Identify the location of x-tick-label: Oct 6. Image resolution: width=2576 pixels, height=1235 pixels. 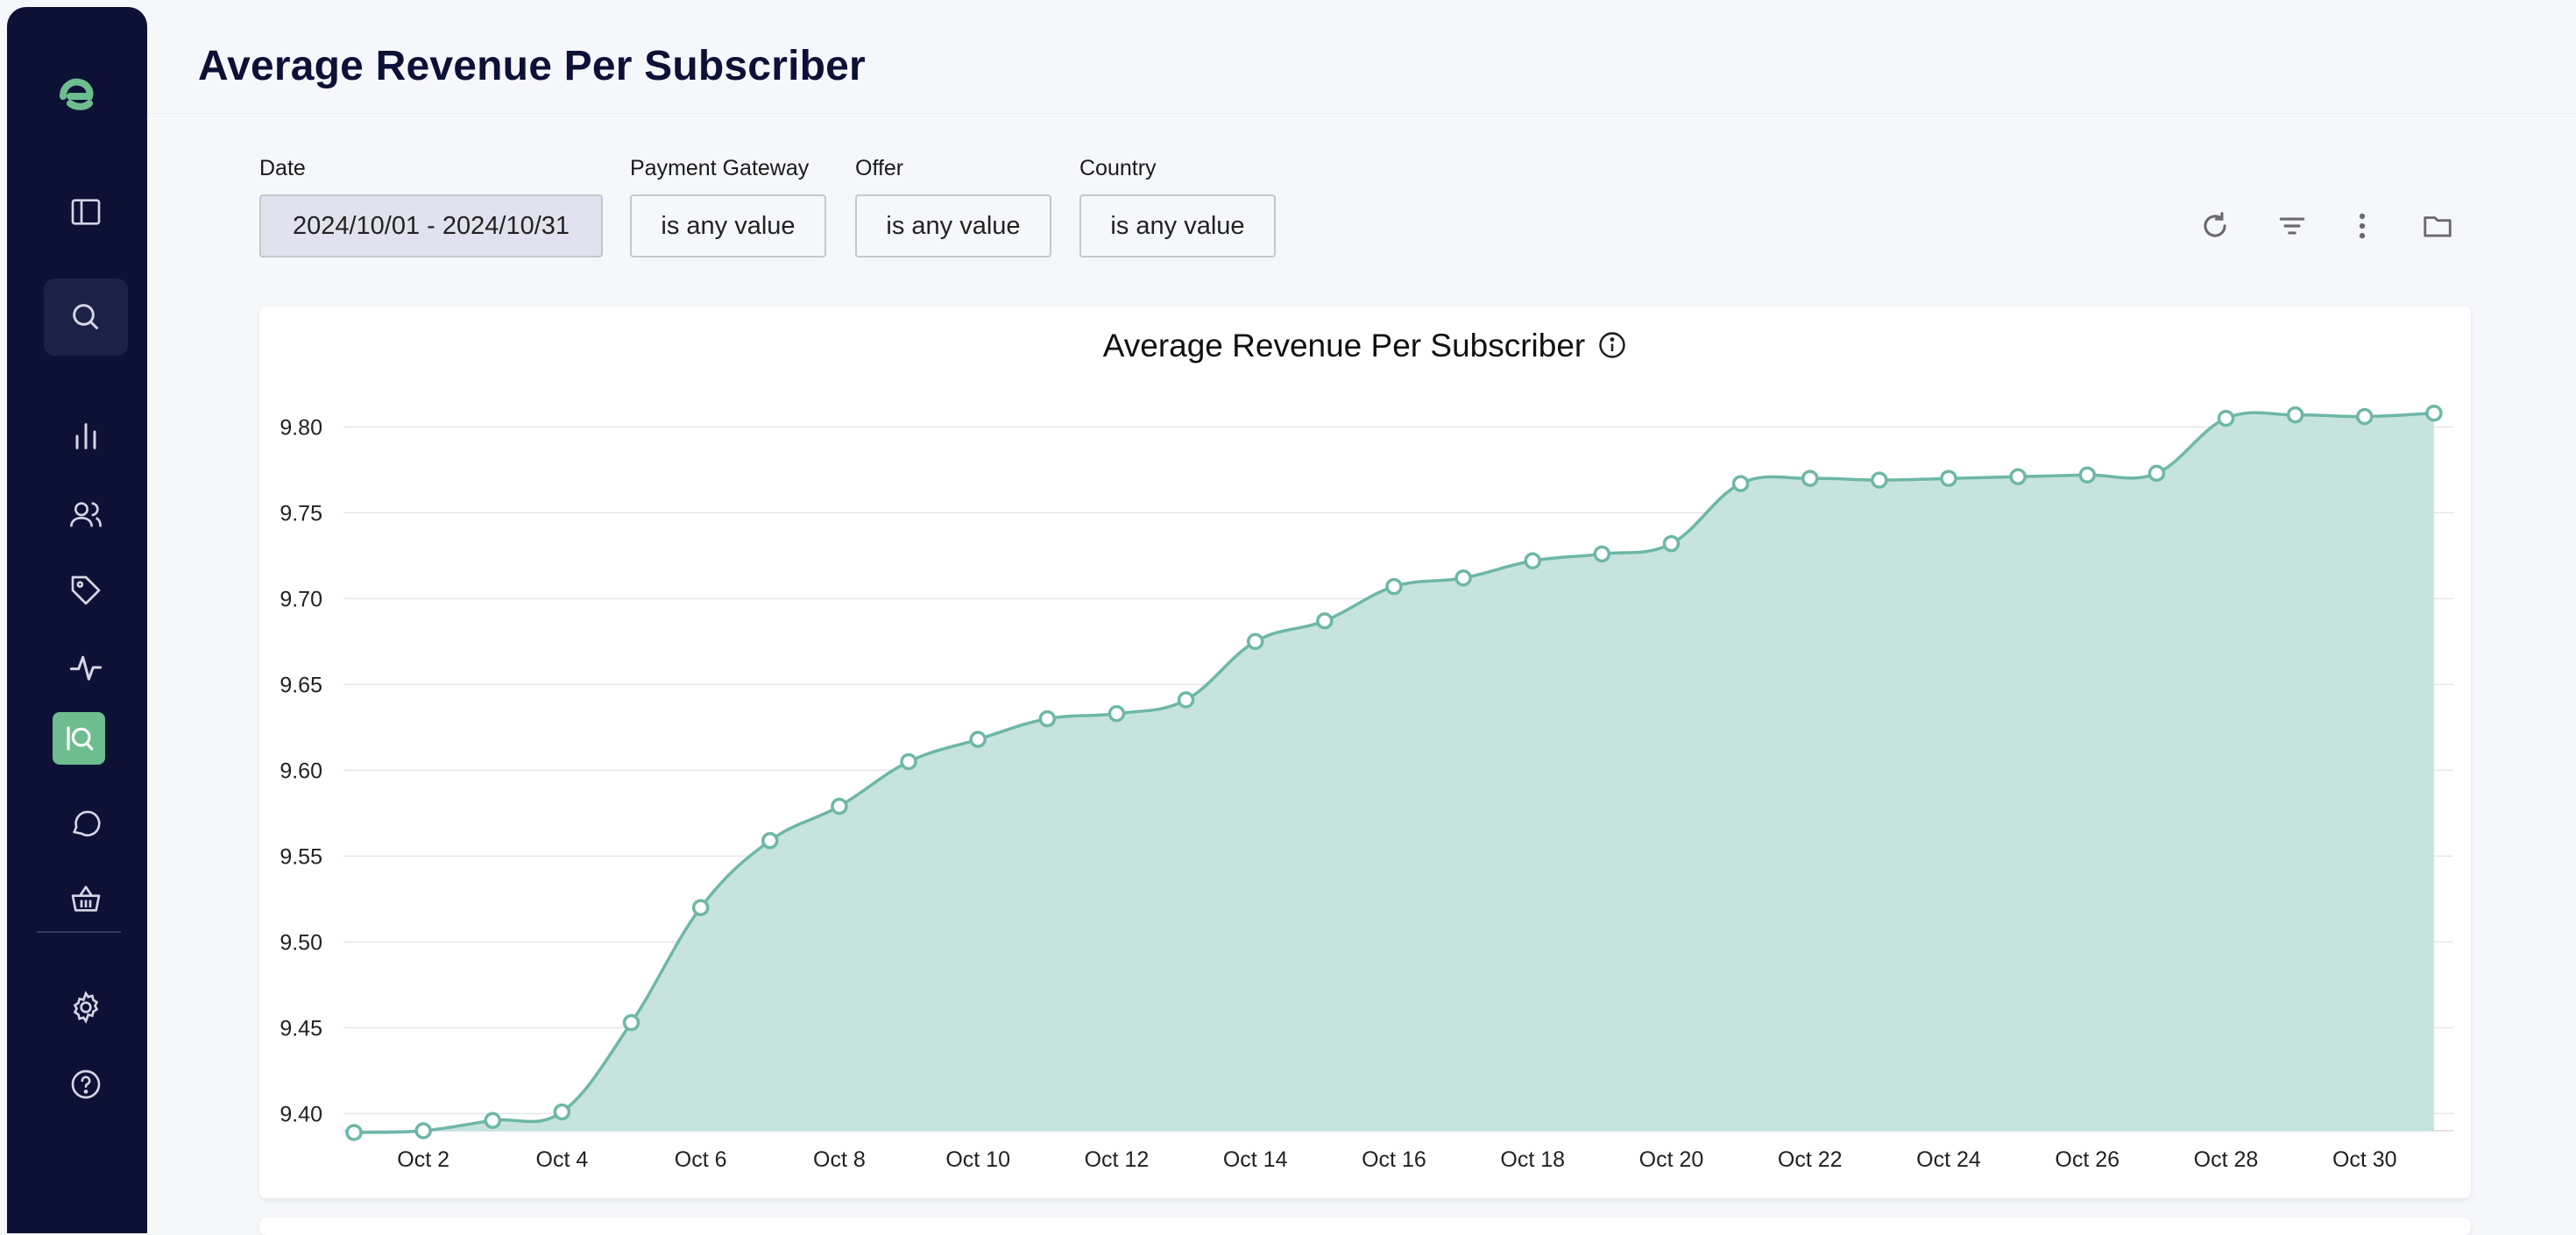
(701, 1159).